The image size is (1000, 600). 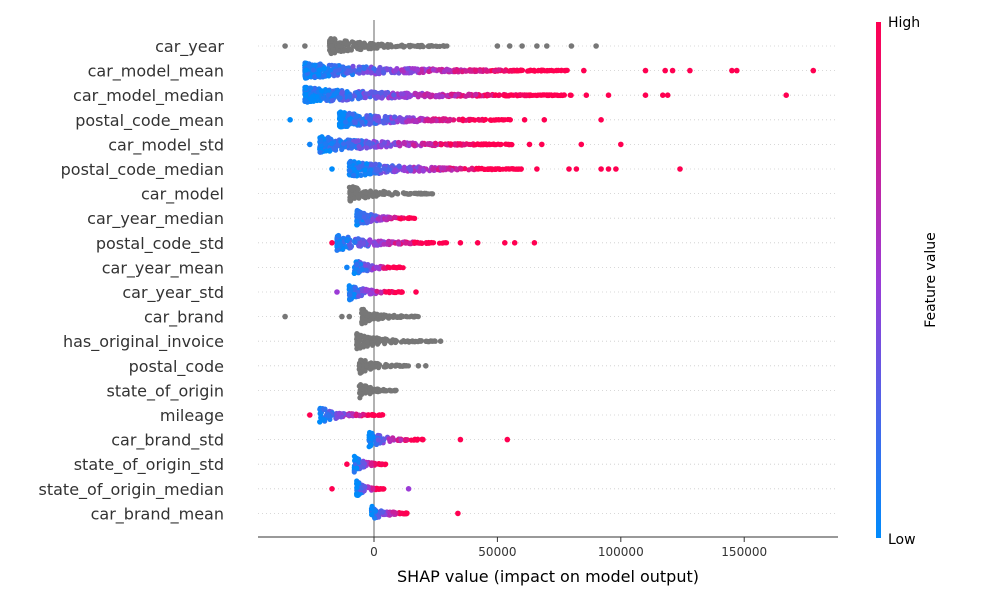 What do you see at coordinates (548, 576) in the screenshot?
I see `x-axis-label: SHAP value (impact on model output)` at bounding box center [548, 576].